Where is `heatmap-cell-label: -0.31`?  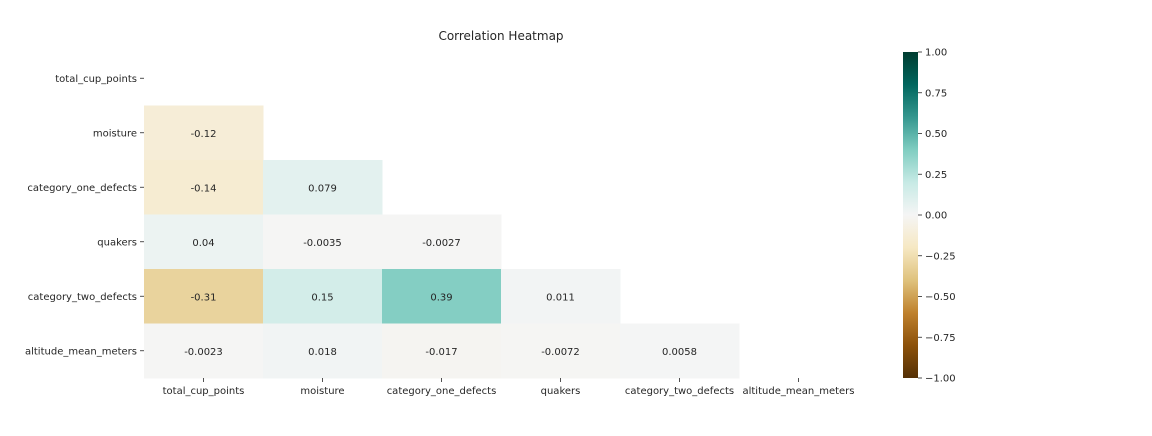
heatmap-cell-label: -0.31 is located at coordinates (204, 297).